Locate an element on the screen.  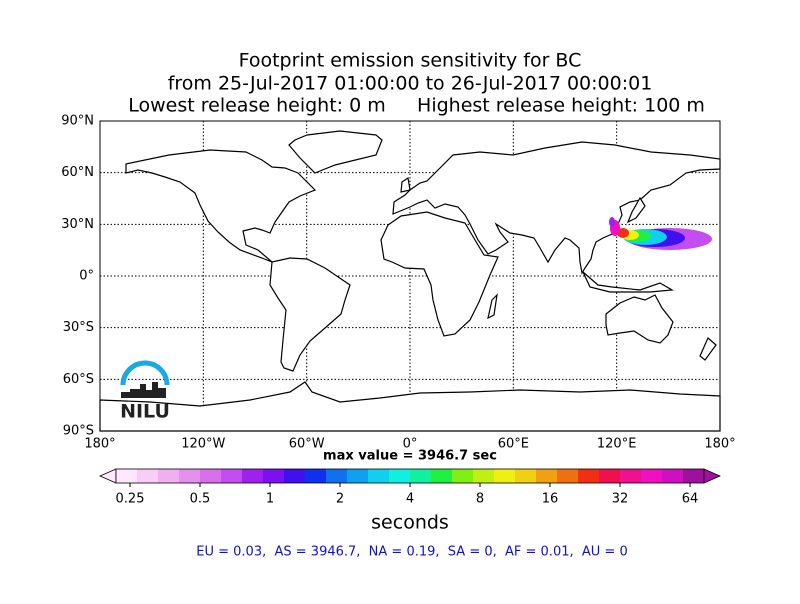
lat-tick-label: 60°N is located at coordinates (77, 172).